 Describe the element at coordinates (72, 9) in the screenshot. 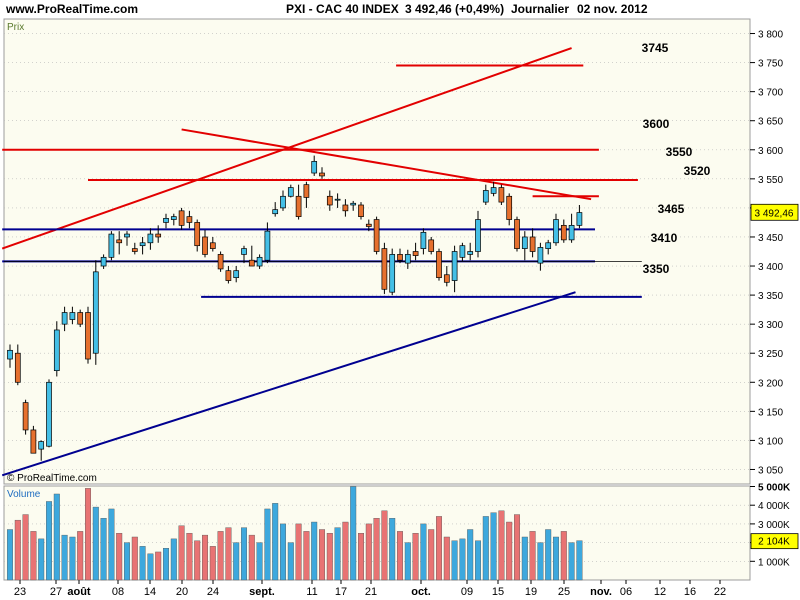

I see `site-name: www.ProRealTime.com` at that location.